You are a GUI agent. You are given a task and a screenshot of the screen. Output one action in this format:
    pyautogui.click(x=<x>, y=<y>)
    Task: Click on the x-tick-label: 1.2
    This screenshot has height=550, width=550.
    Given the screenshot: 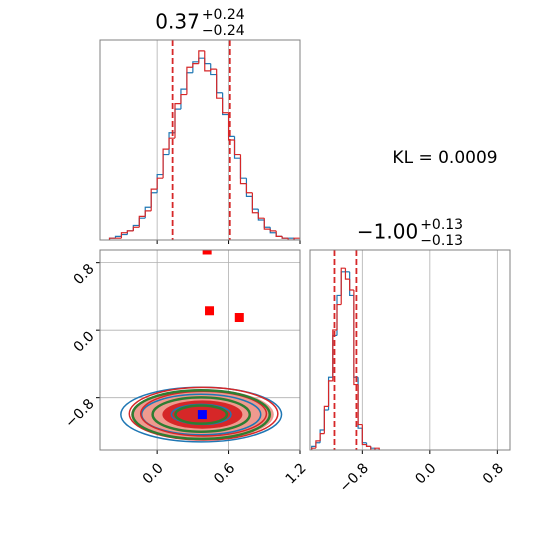 What is the action you would take?
    pyautogui.click(x=296, y=473)
    